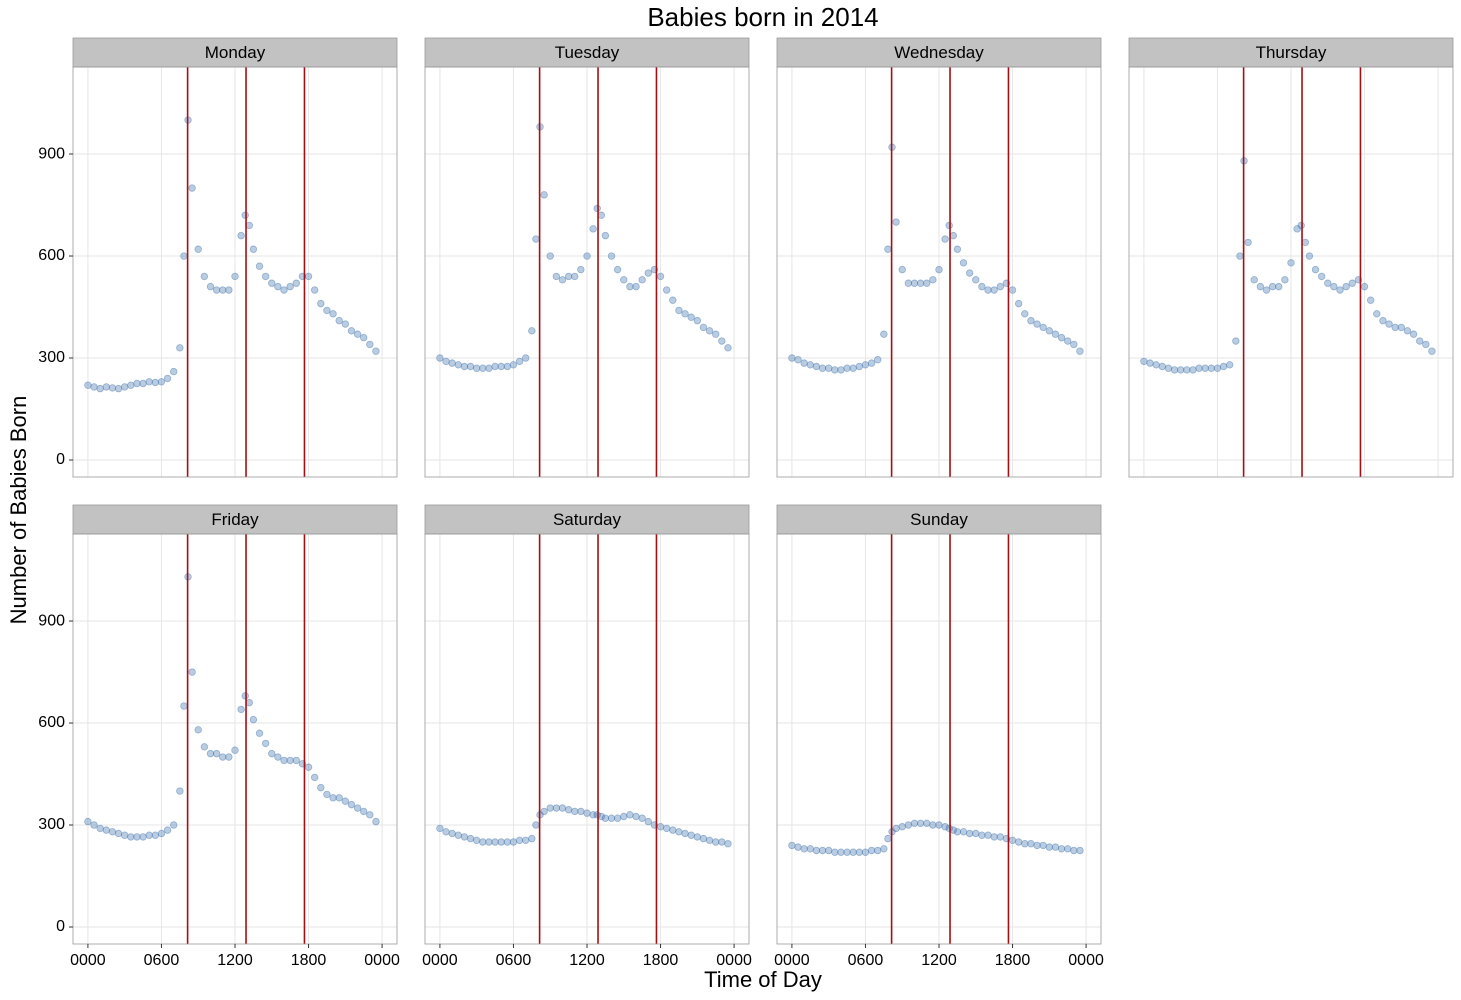 The height and width of the screenshot is (1000, 1461). I want to click on y-tick-label: 0, so click(60, 459).